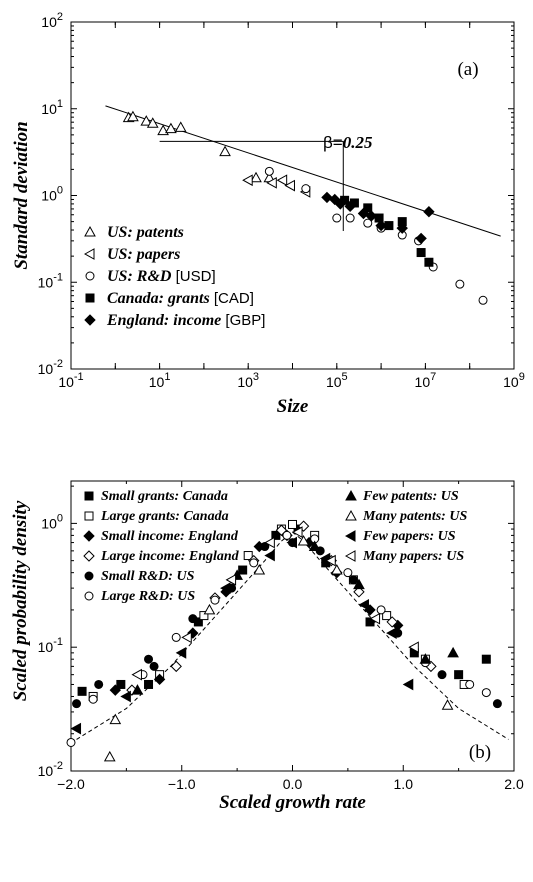 This screenshot has height=882, width=533. I want to click on legend-label: Canada: grants [CAD], so click(180, 298).